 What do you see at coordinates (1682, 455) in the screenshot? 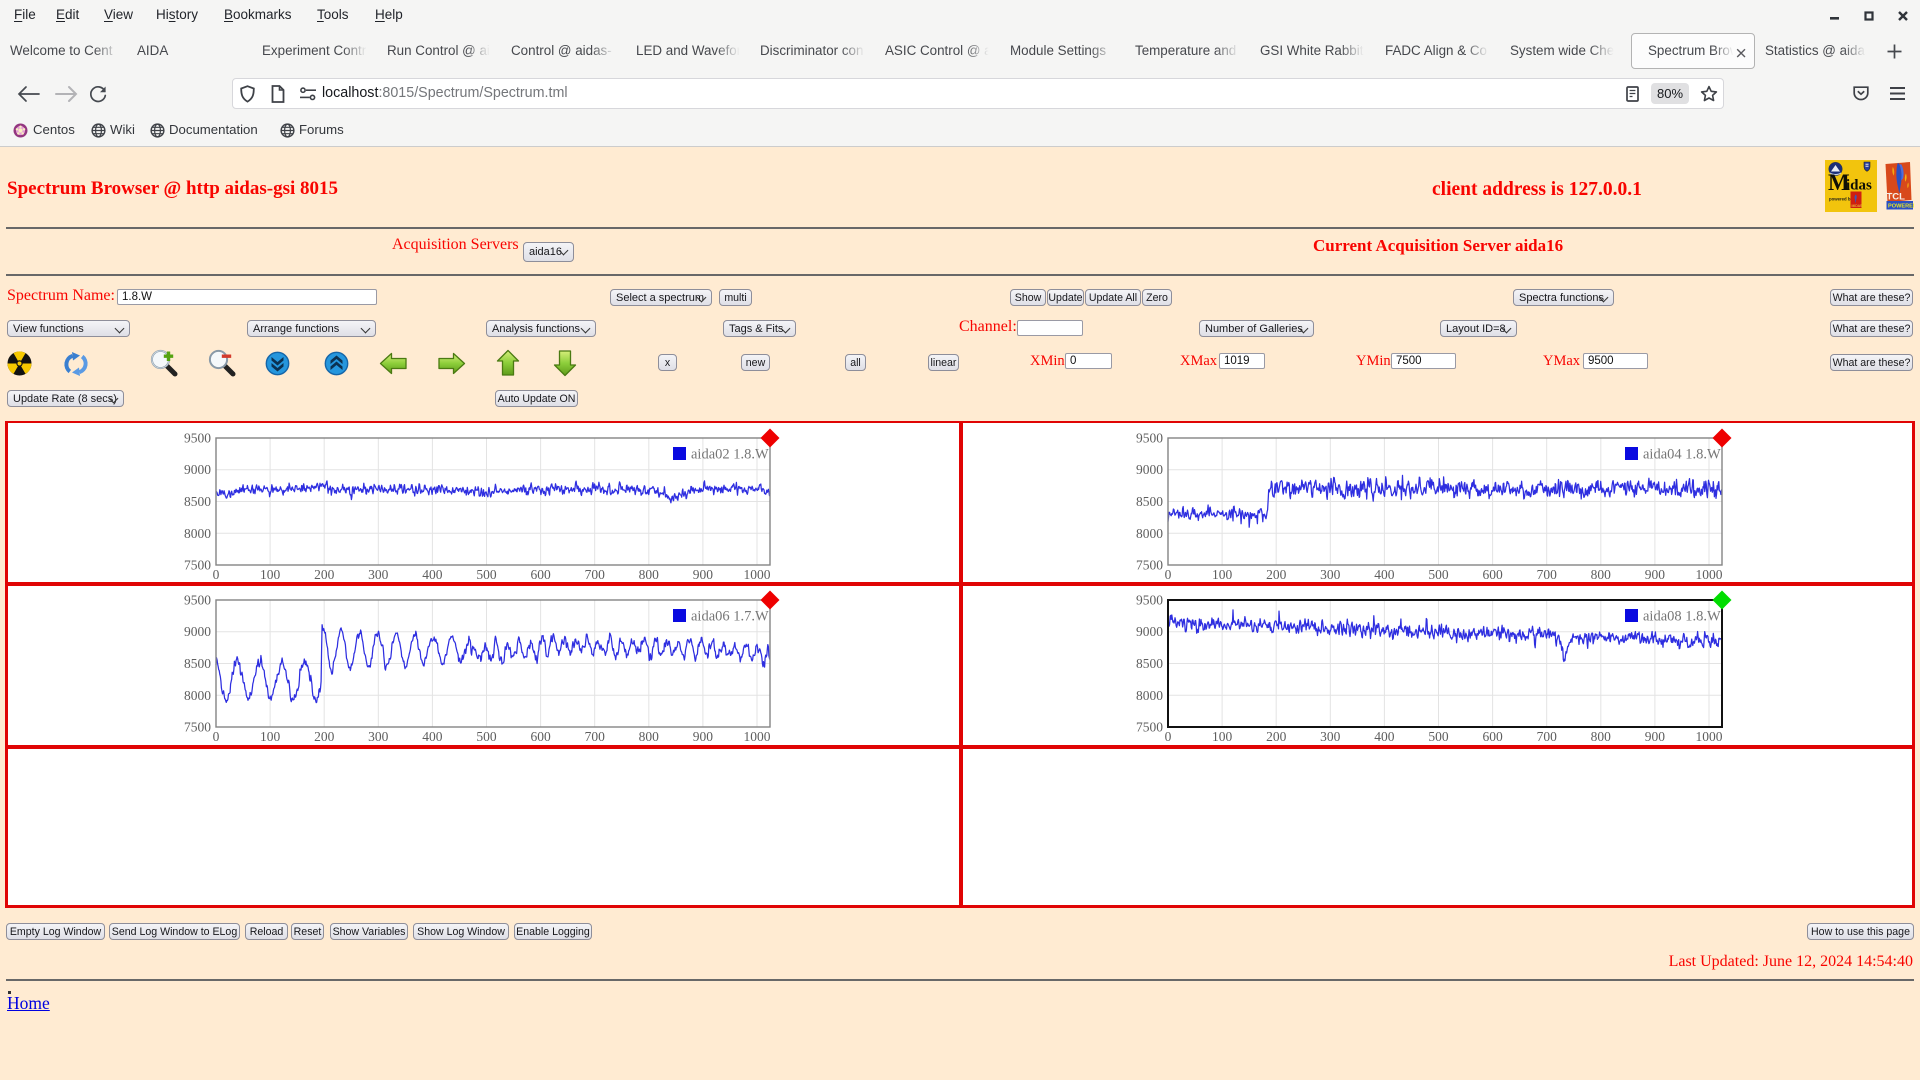
I see `svg-text: aida04 1.8.W` at bounding box center [1682, 455].